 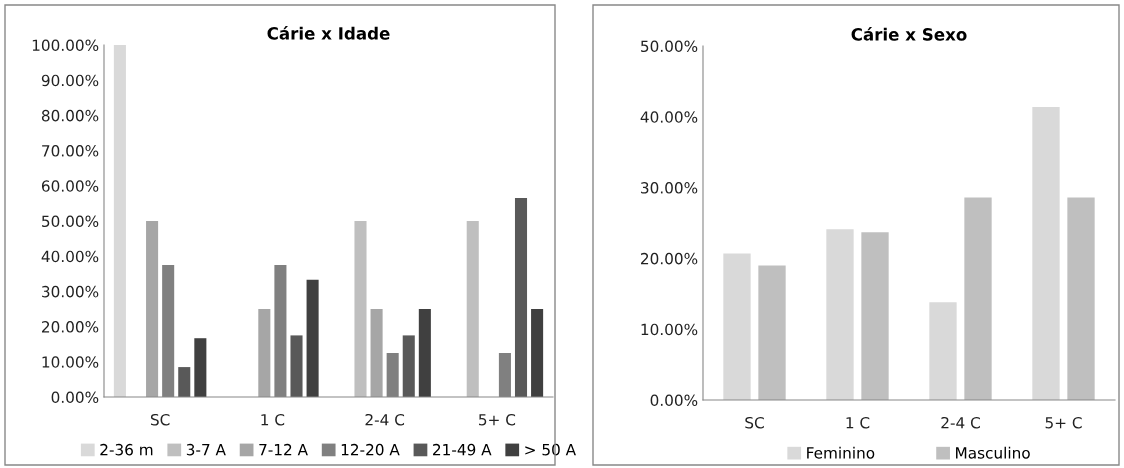 I want to click on legend-label: 7-12 A, so click(x=283, y=449).